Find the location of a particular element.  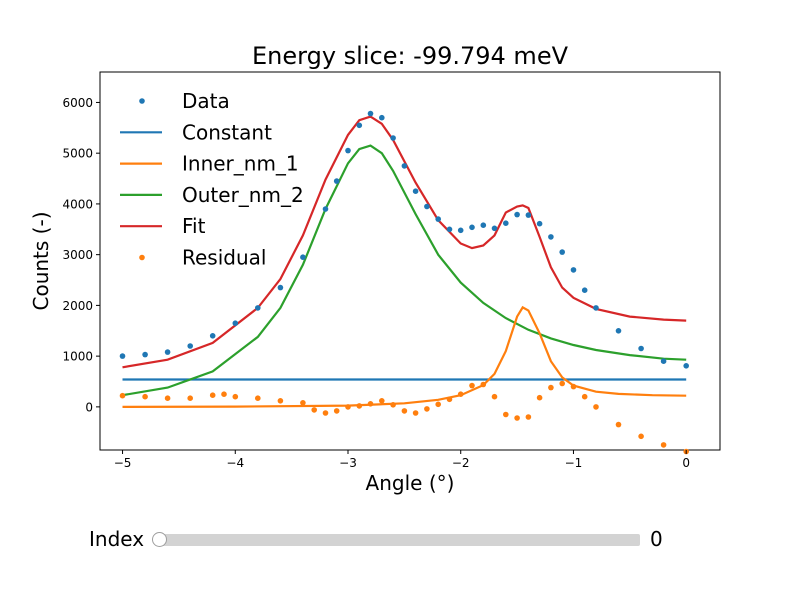

x-tick-label: −4 is located at coordinates (235, 463).